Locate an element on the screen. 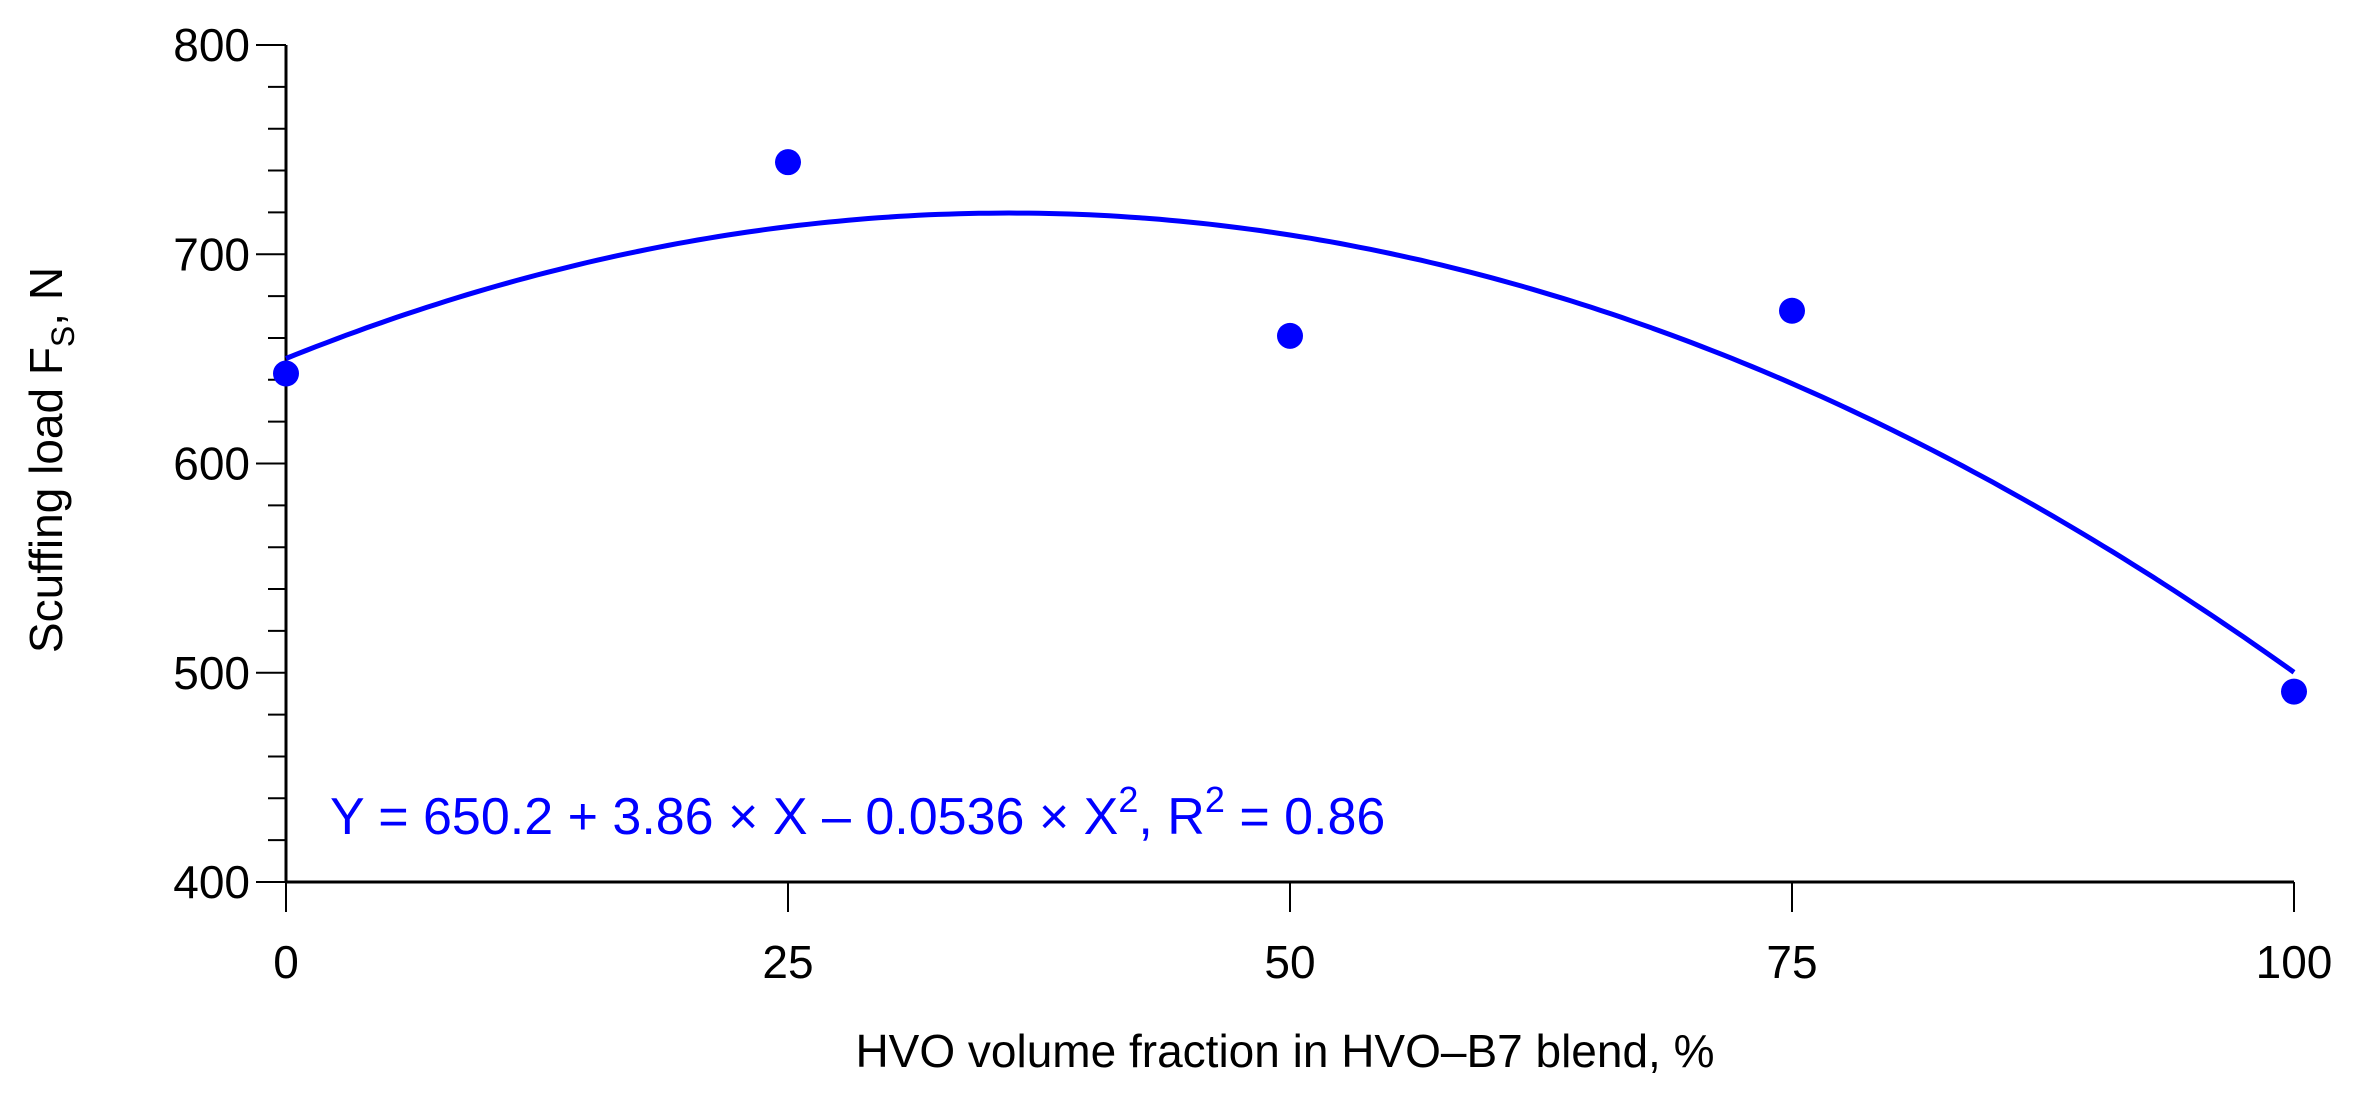 The width and height of the screenshot is (2358, 1099). x-tick-label: 100 is located at coordinates (2294, 962).